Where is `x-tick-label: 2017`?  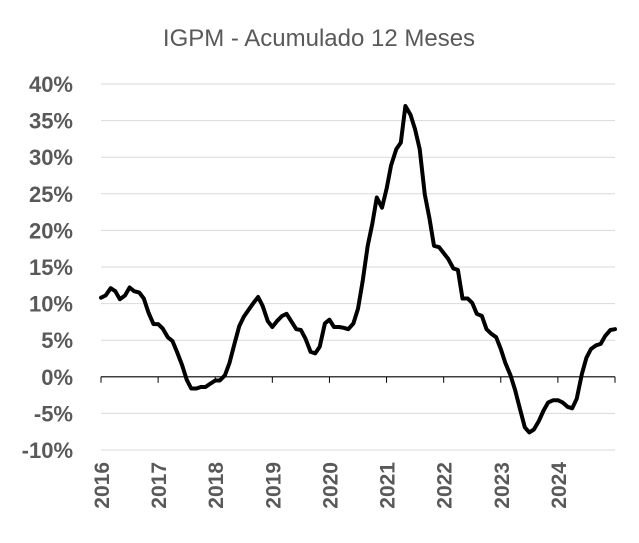 x-tick-label: 2017 is located at coordinates (159, 485).